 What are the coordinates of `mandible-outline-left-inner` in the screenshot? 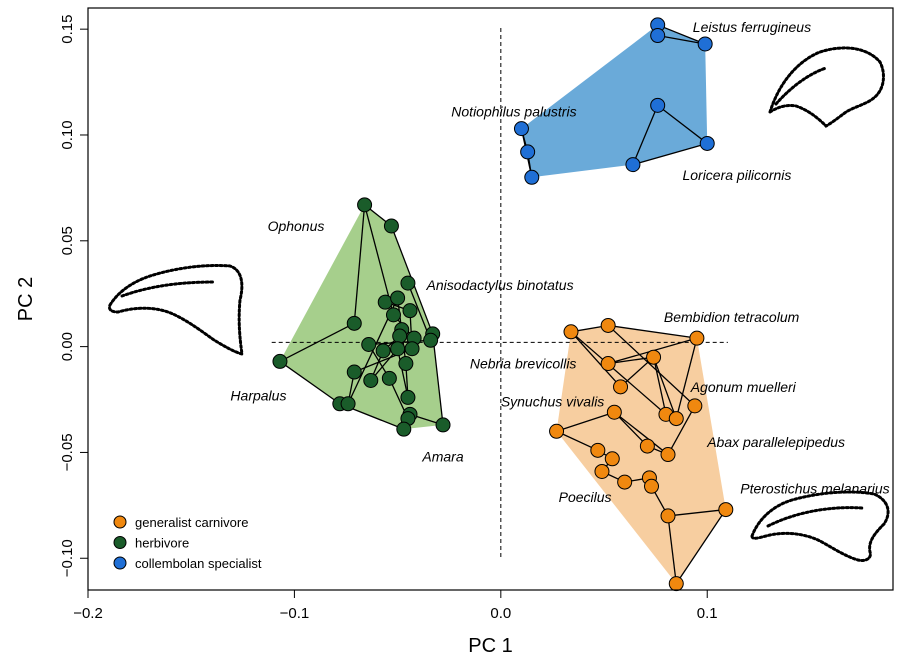 It's located at (168, 289).